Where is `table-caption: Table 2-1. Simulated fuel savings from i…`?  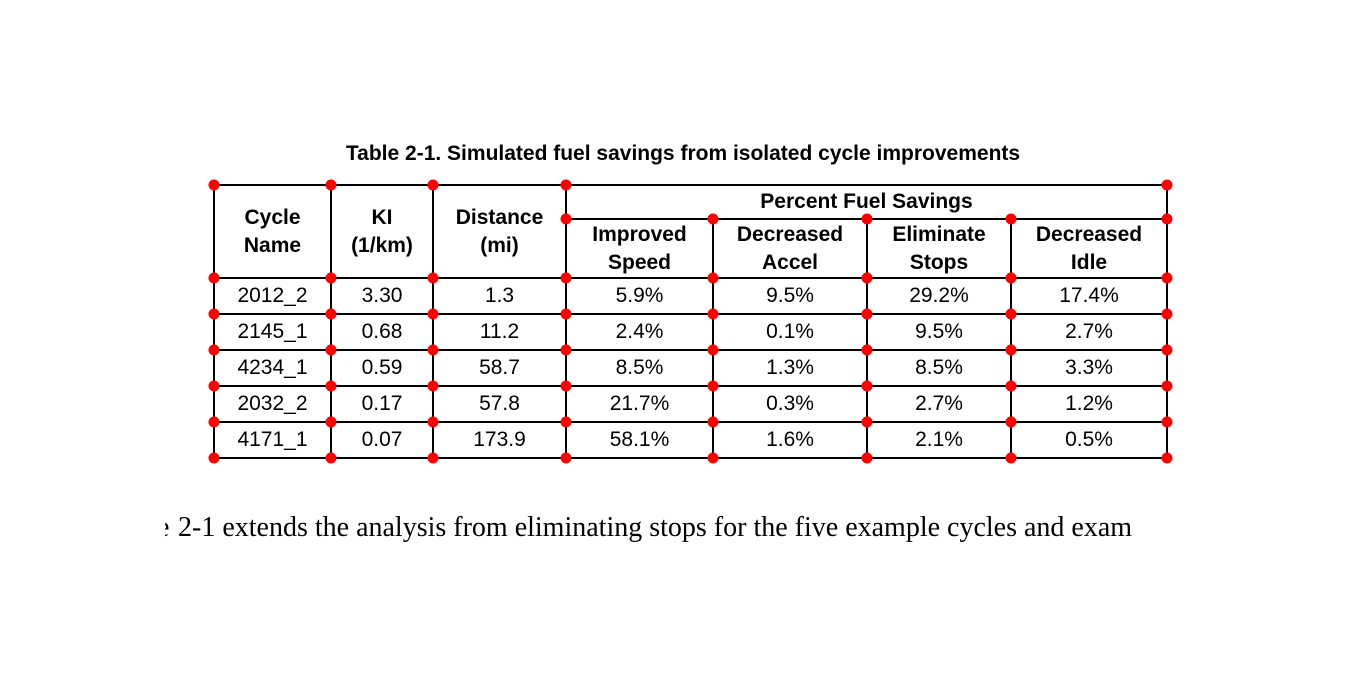
table-caption: Table 2-1. Simulated fuel savings from i… is located at coordinates (683, 153).